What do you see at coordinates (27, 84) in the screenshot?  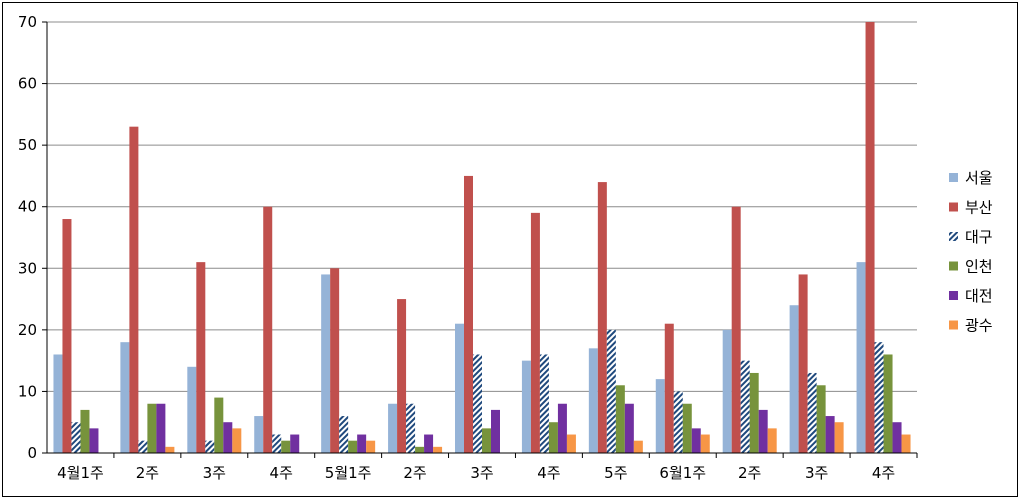 I see `y-tick-label: 60` at bounding box center [27, 84].